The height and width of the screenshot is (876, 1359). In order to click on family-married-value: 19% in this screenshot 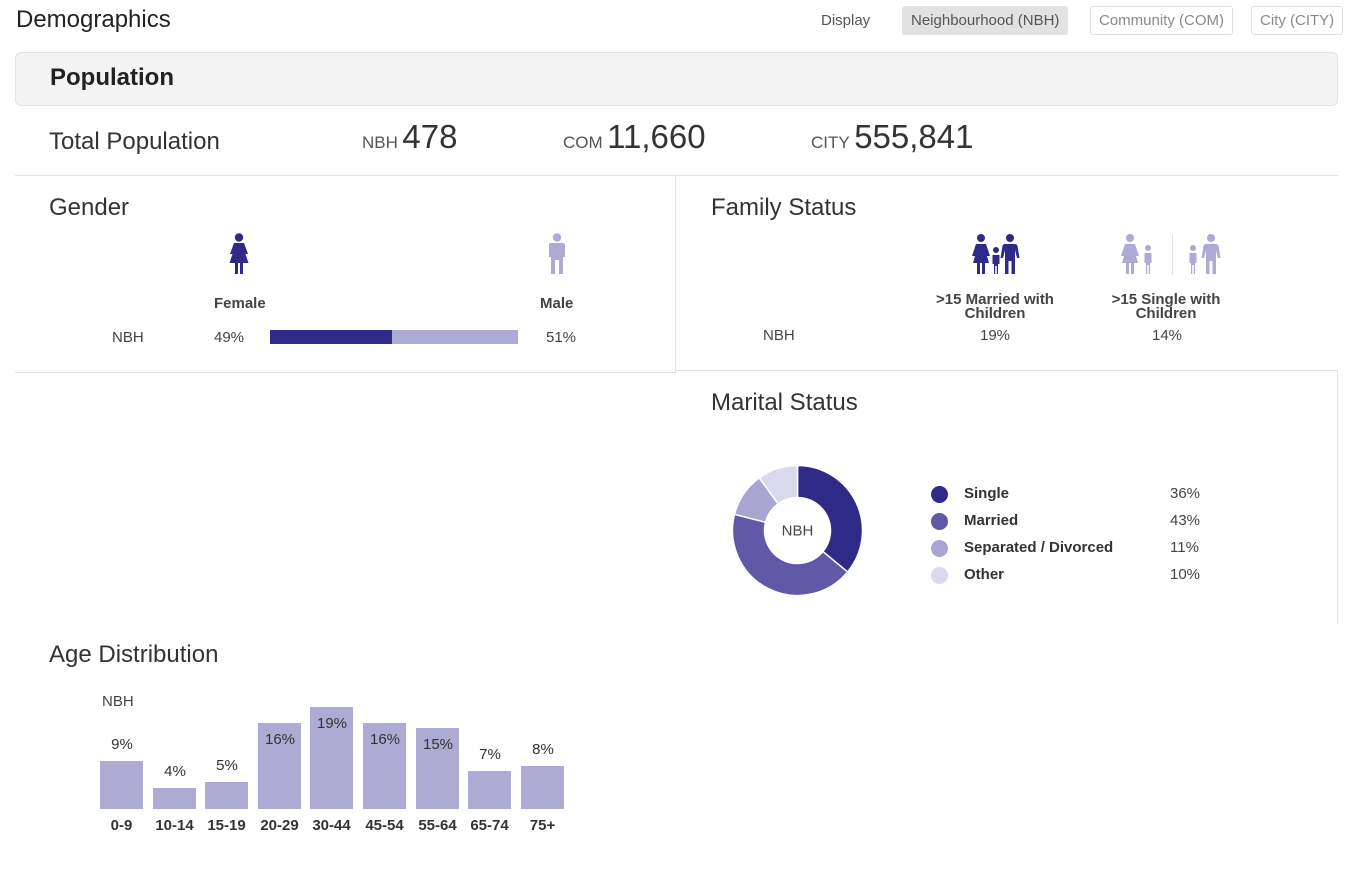, I will do `click(995, 335)`.